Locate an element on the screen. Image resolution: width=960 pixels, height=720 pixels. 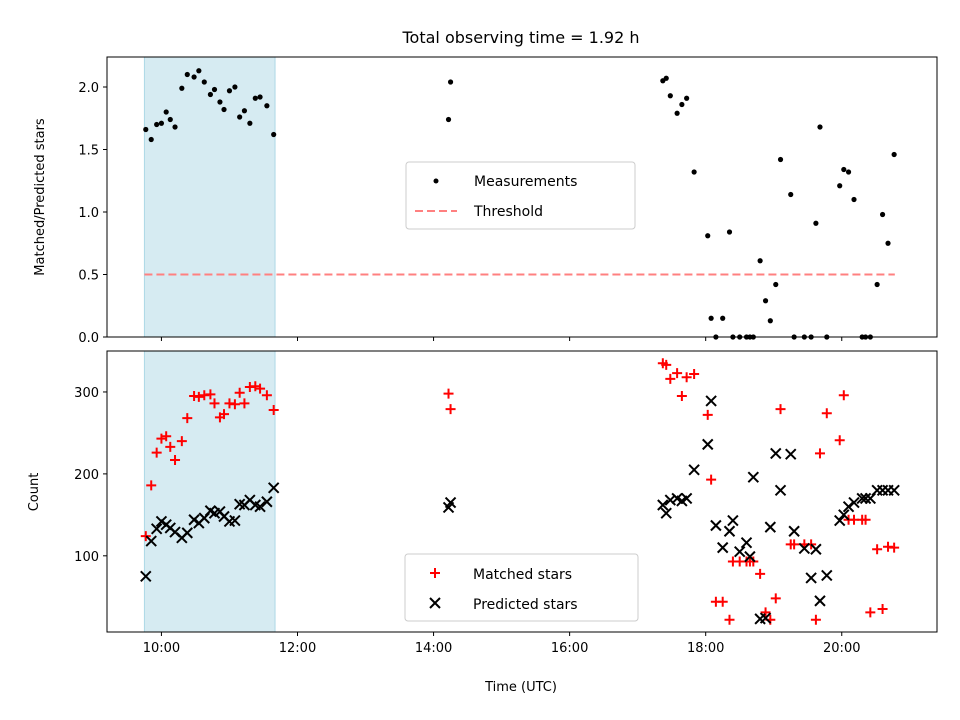
bottom-xlabel: Time (UTC) is located at coordinates (520, 687).